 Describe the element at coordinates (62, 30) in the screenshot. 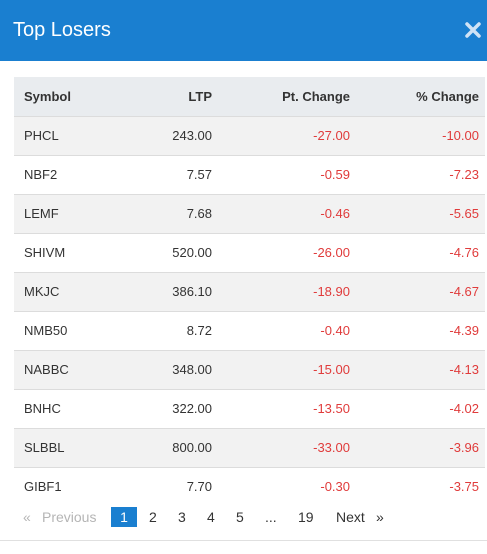

I see `modal-title: Top Losers` at that location.